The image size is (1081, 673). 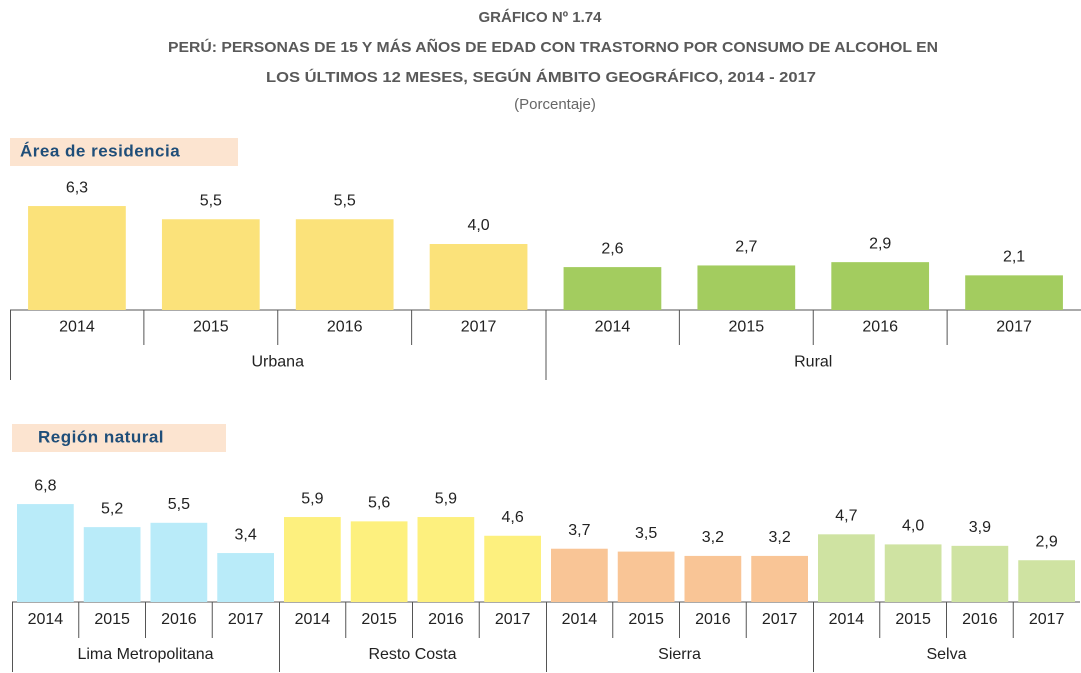 I want to click on group-label: Selva, so click(x=946, y=654).